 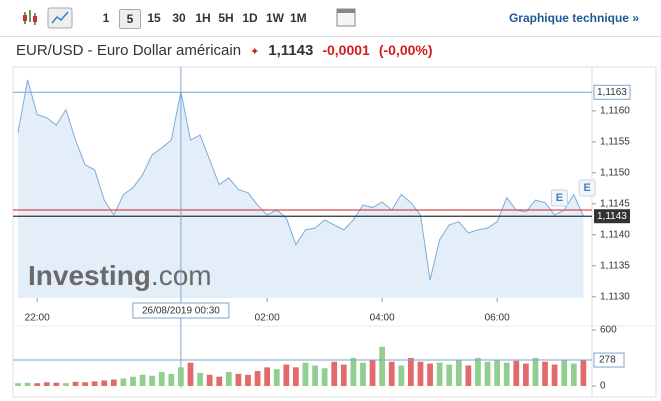 I want to click on interval-button: 1H, so click(x=203, y=18).